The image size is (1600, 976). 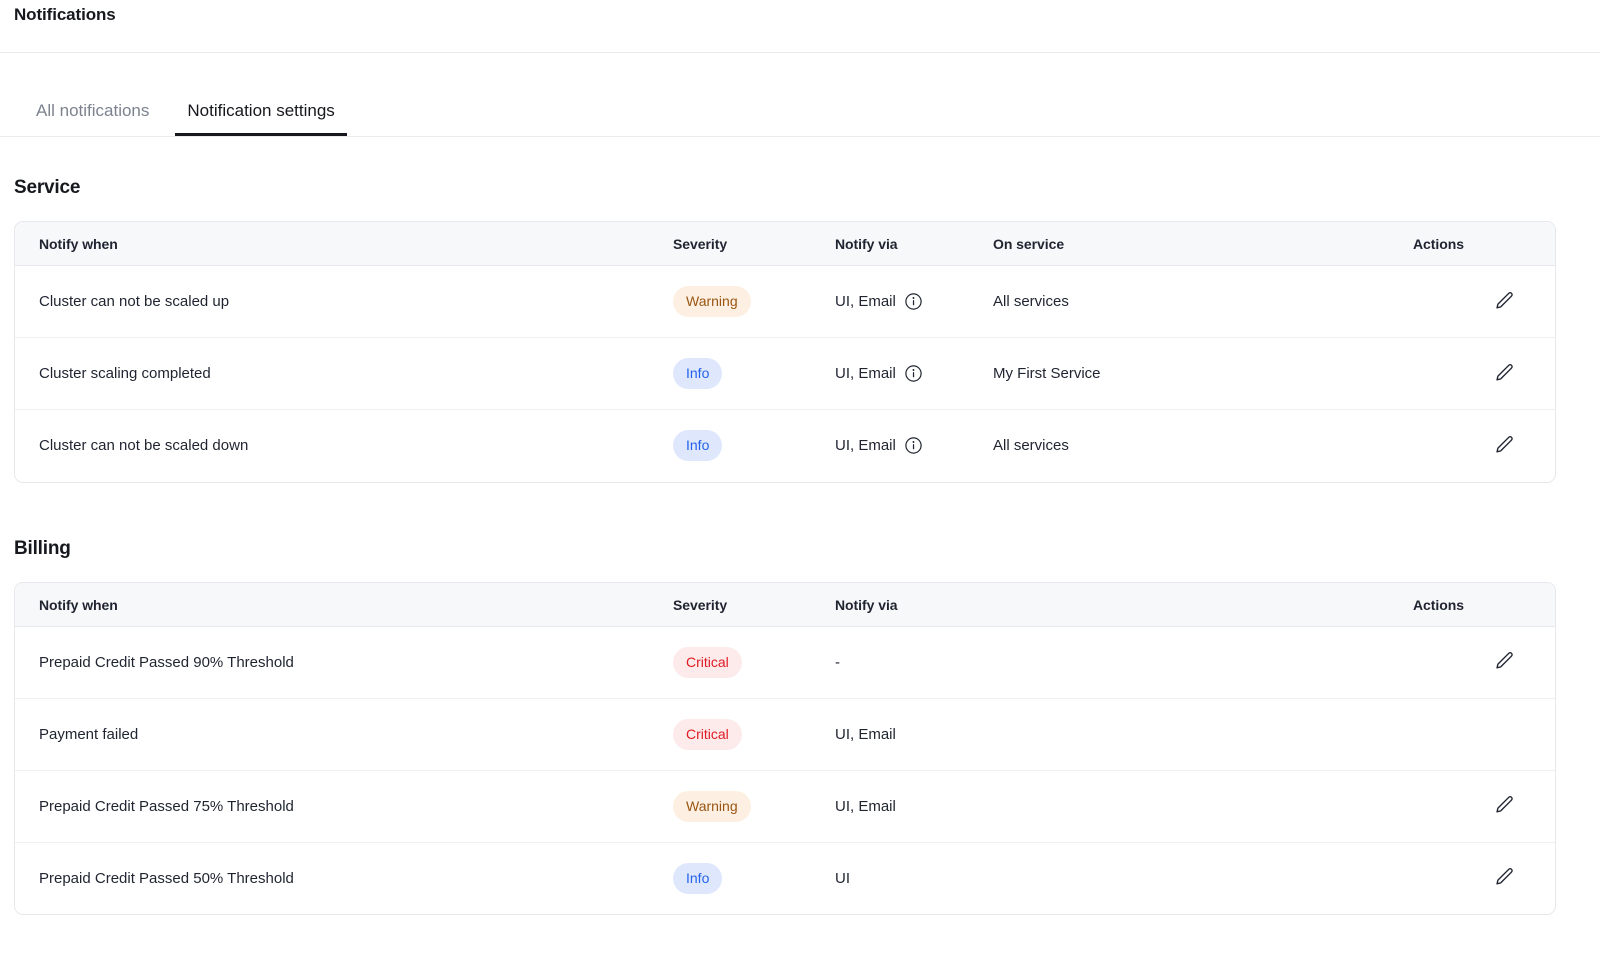 I want to click on column-header-on-service: On service, so click(x=1203, y=244).